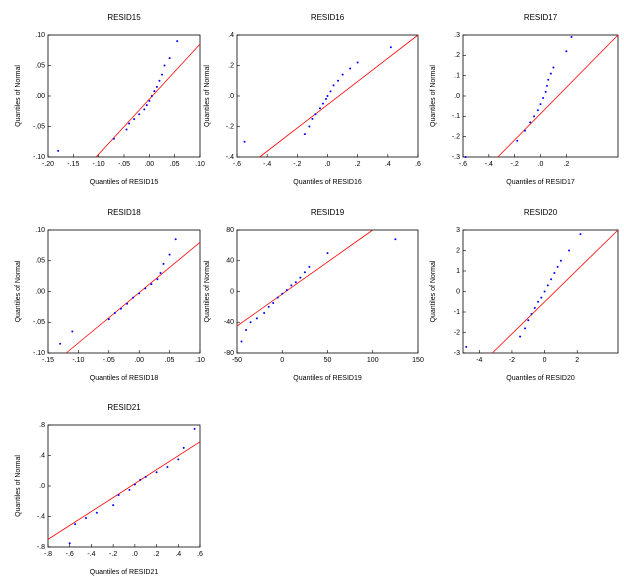 The height and width of the screenshot is (582, 624). I want to click on x-tick-label: -.05, so click(124, 164).